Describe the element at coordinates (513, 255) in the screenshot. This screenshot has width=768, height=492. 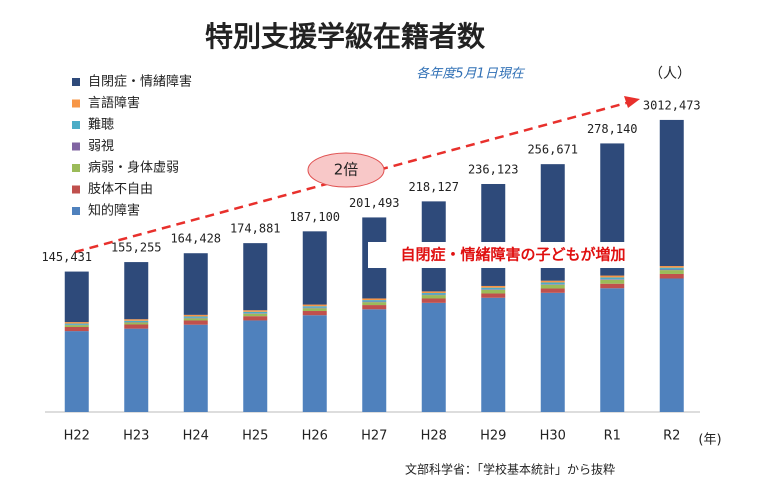
I see `callout-bg` at that location.